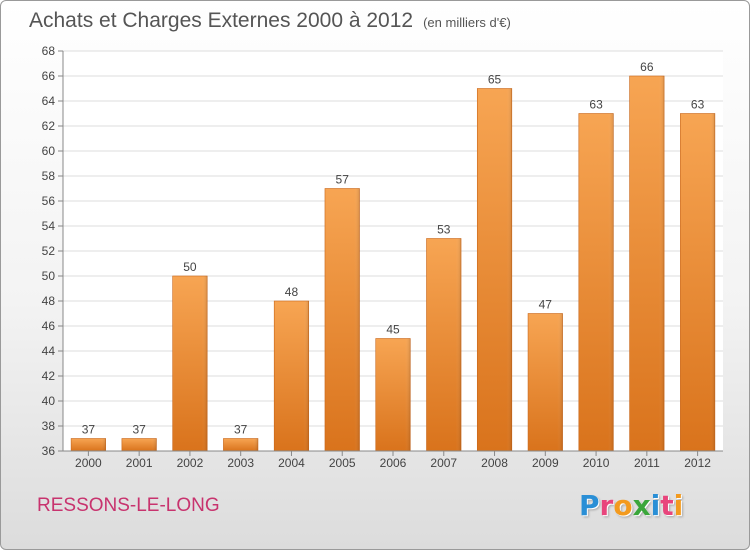  What do you see at coordinates (49, 51) in the screenshot?
I see `y-tick-label: 68` at bounding box center [49, 51].